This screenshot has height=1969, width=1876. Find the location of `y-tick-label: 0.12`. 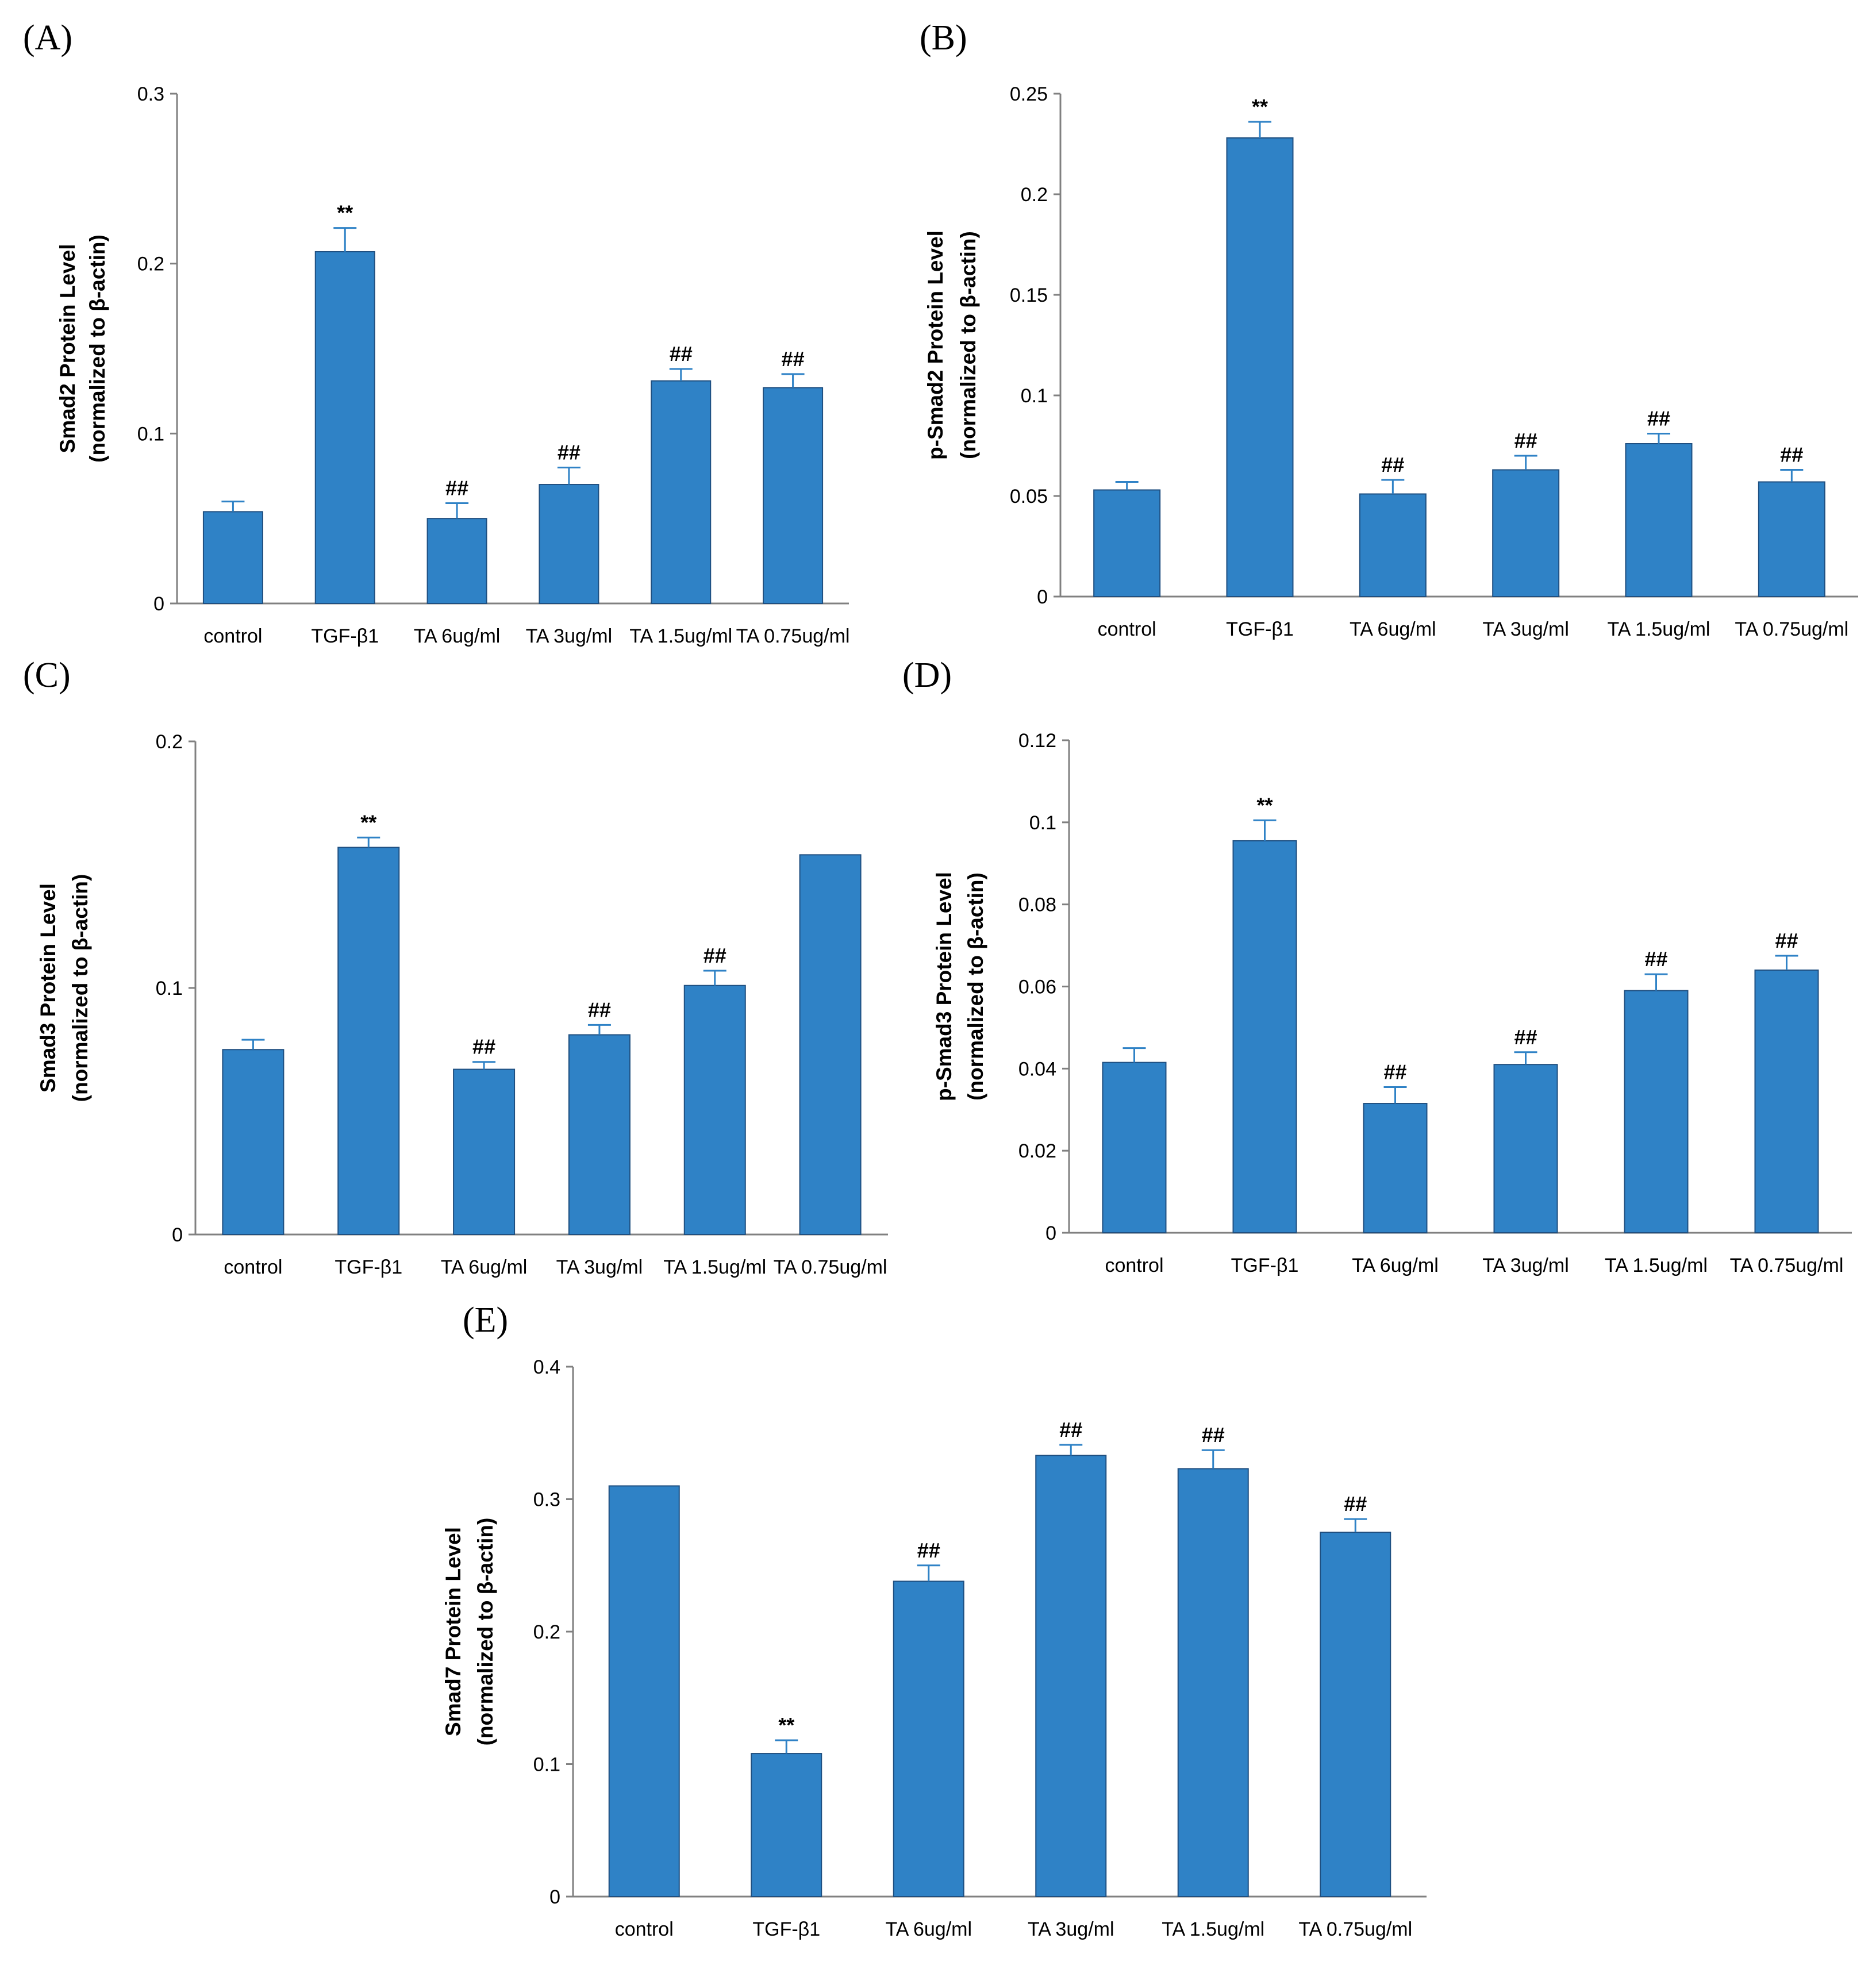

y-tick-label: 0.12 is located at coordinates (1037, 741).